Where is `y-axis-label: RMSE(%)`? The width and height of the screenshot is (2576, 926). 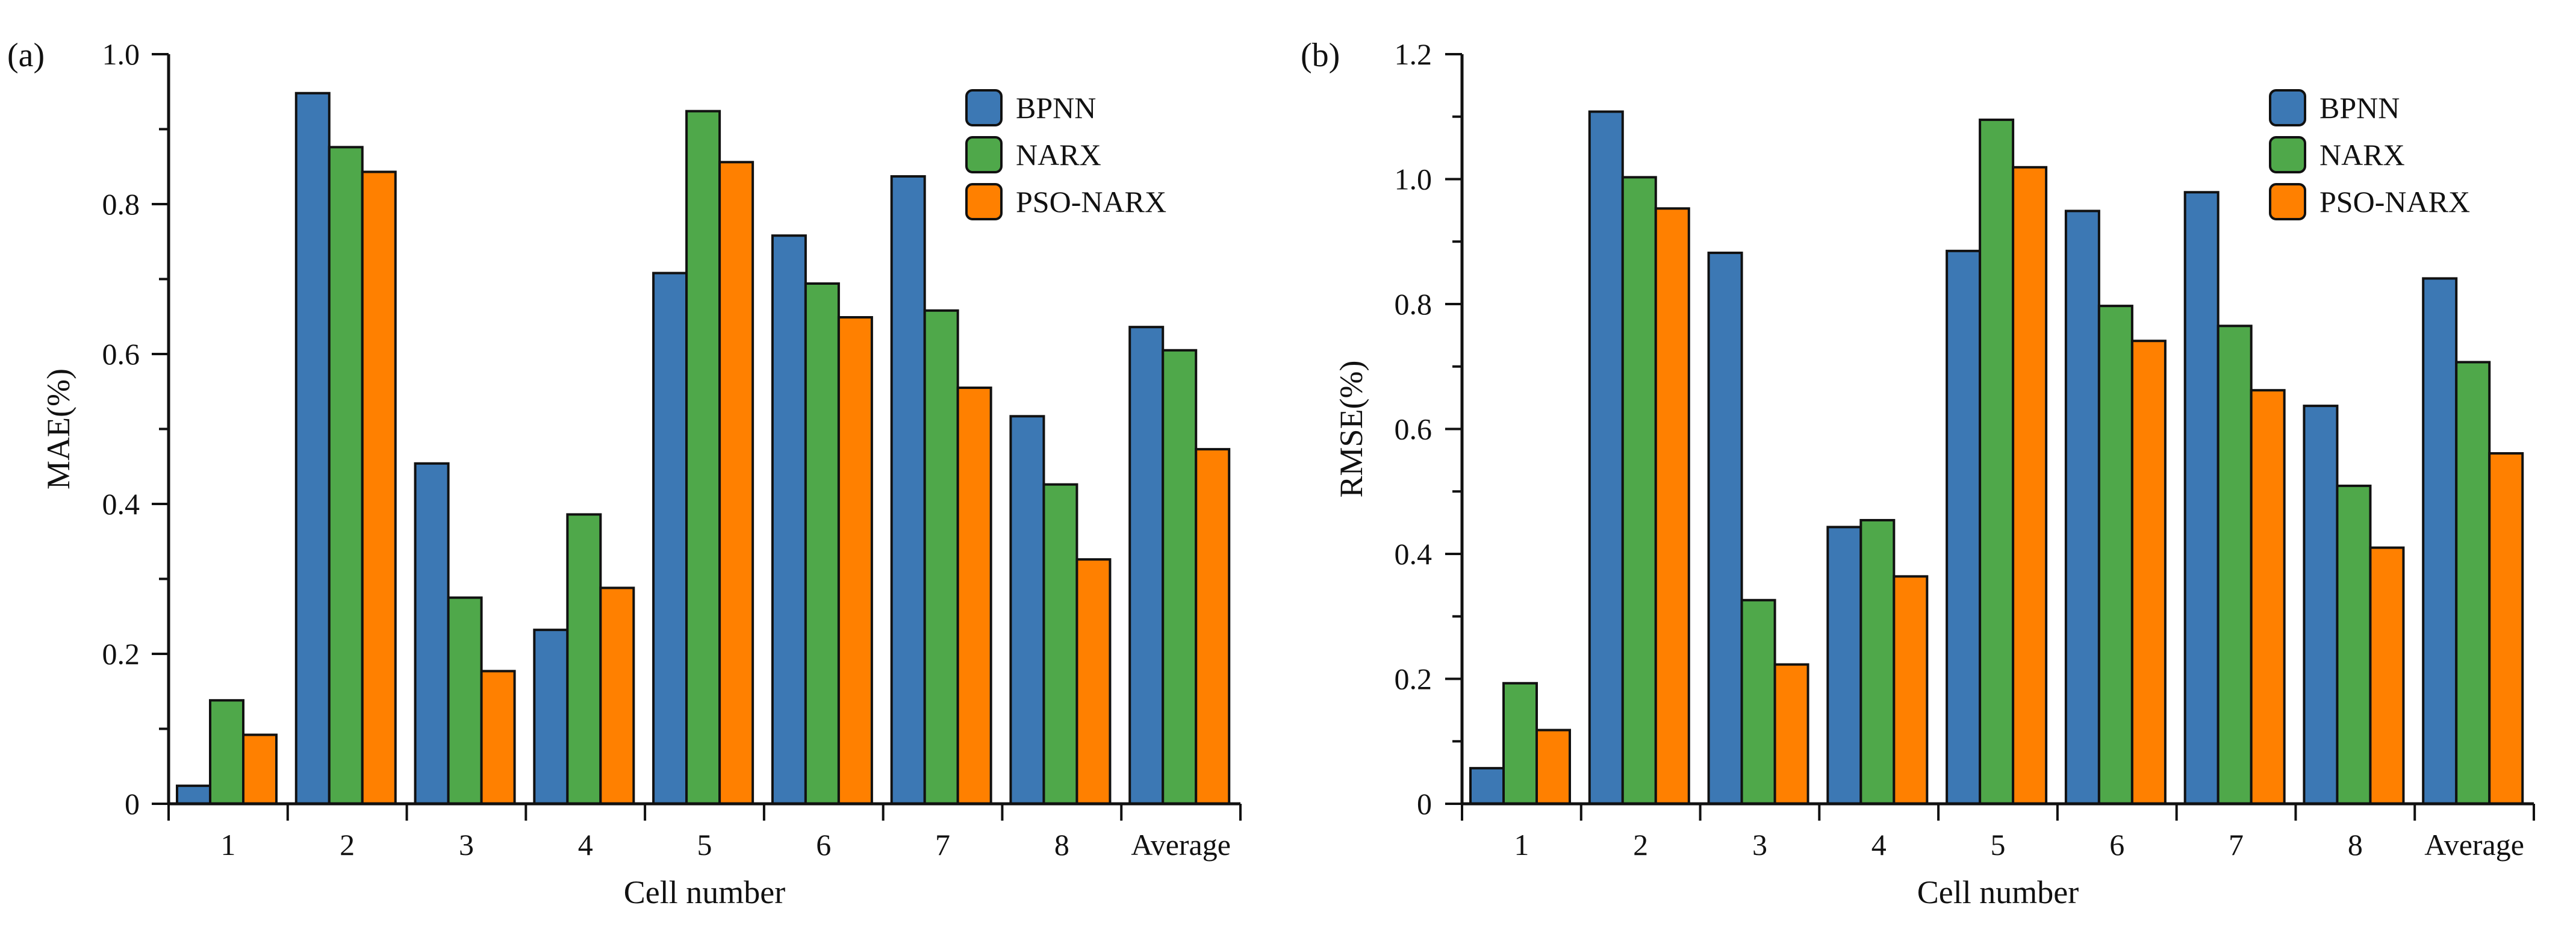
y-axis-label: RMSE(%) is located at coordinates (1351, 429).